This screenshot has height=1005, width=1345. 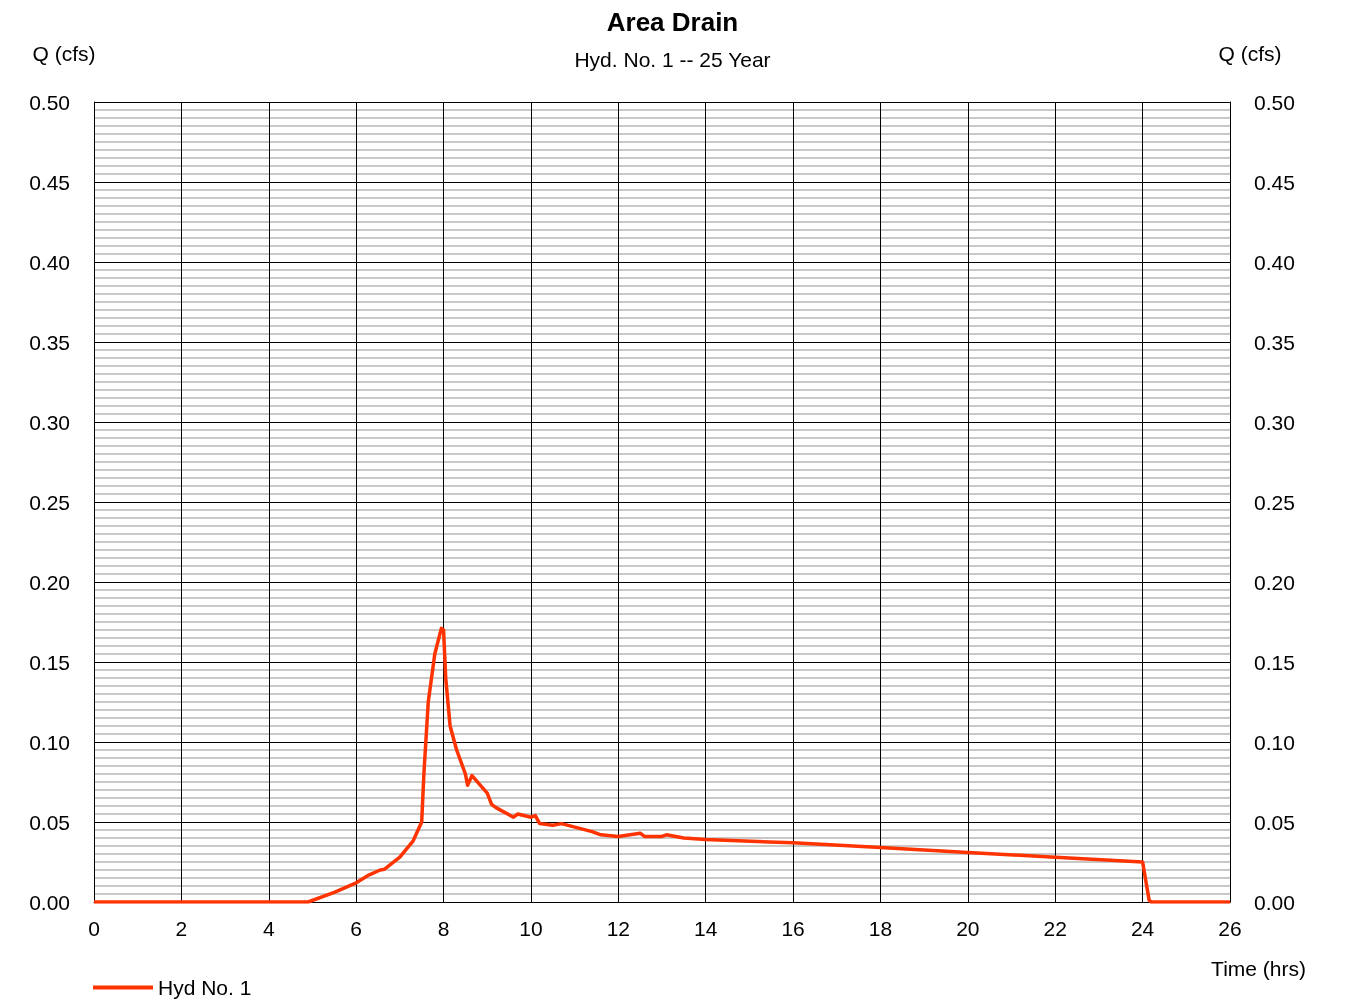 I want to click on y-tick-label: 0.10, so click(x=49, y=742).